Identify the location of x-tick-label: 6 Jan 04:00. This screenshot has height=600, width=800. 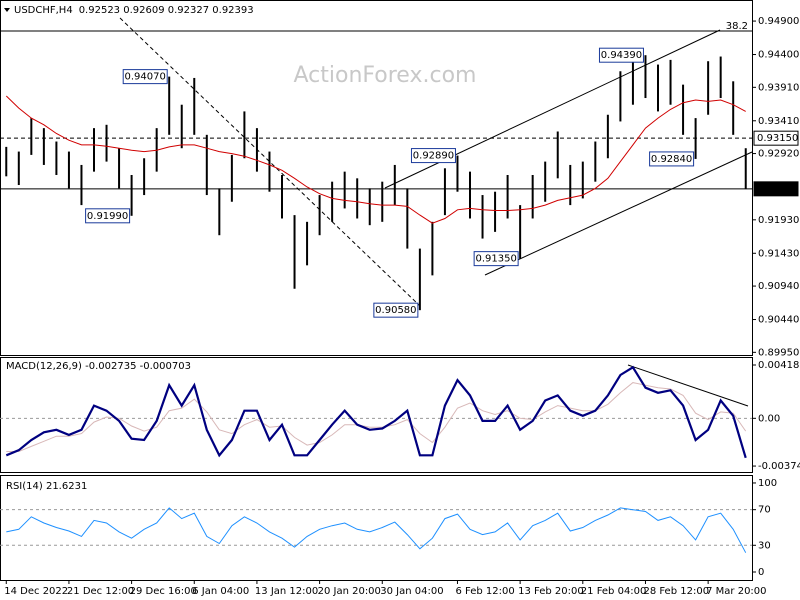
(220, 591).